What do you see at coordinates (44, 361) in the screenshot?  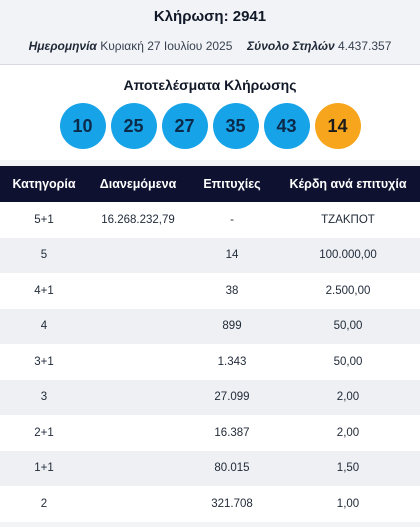 I see `category-cell: 3+1` at bounding box center [44, 361].